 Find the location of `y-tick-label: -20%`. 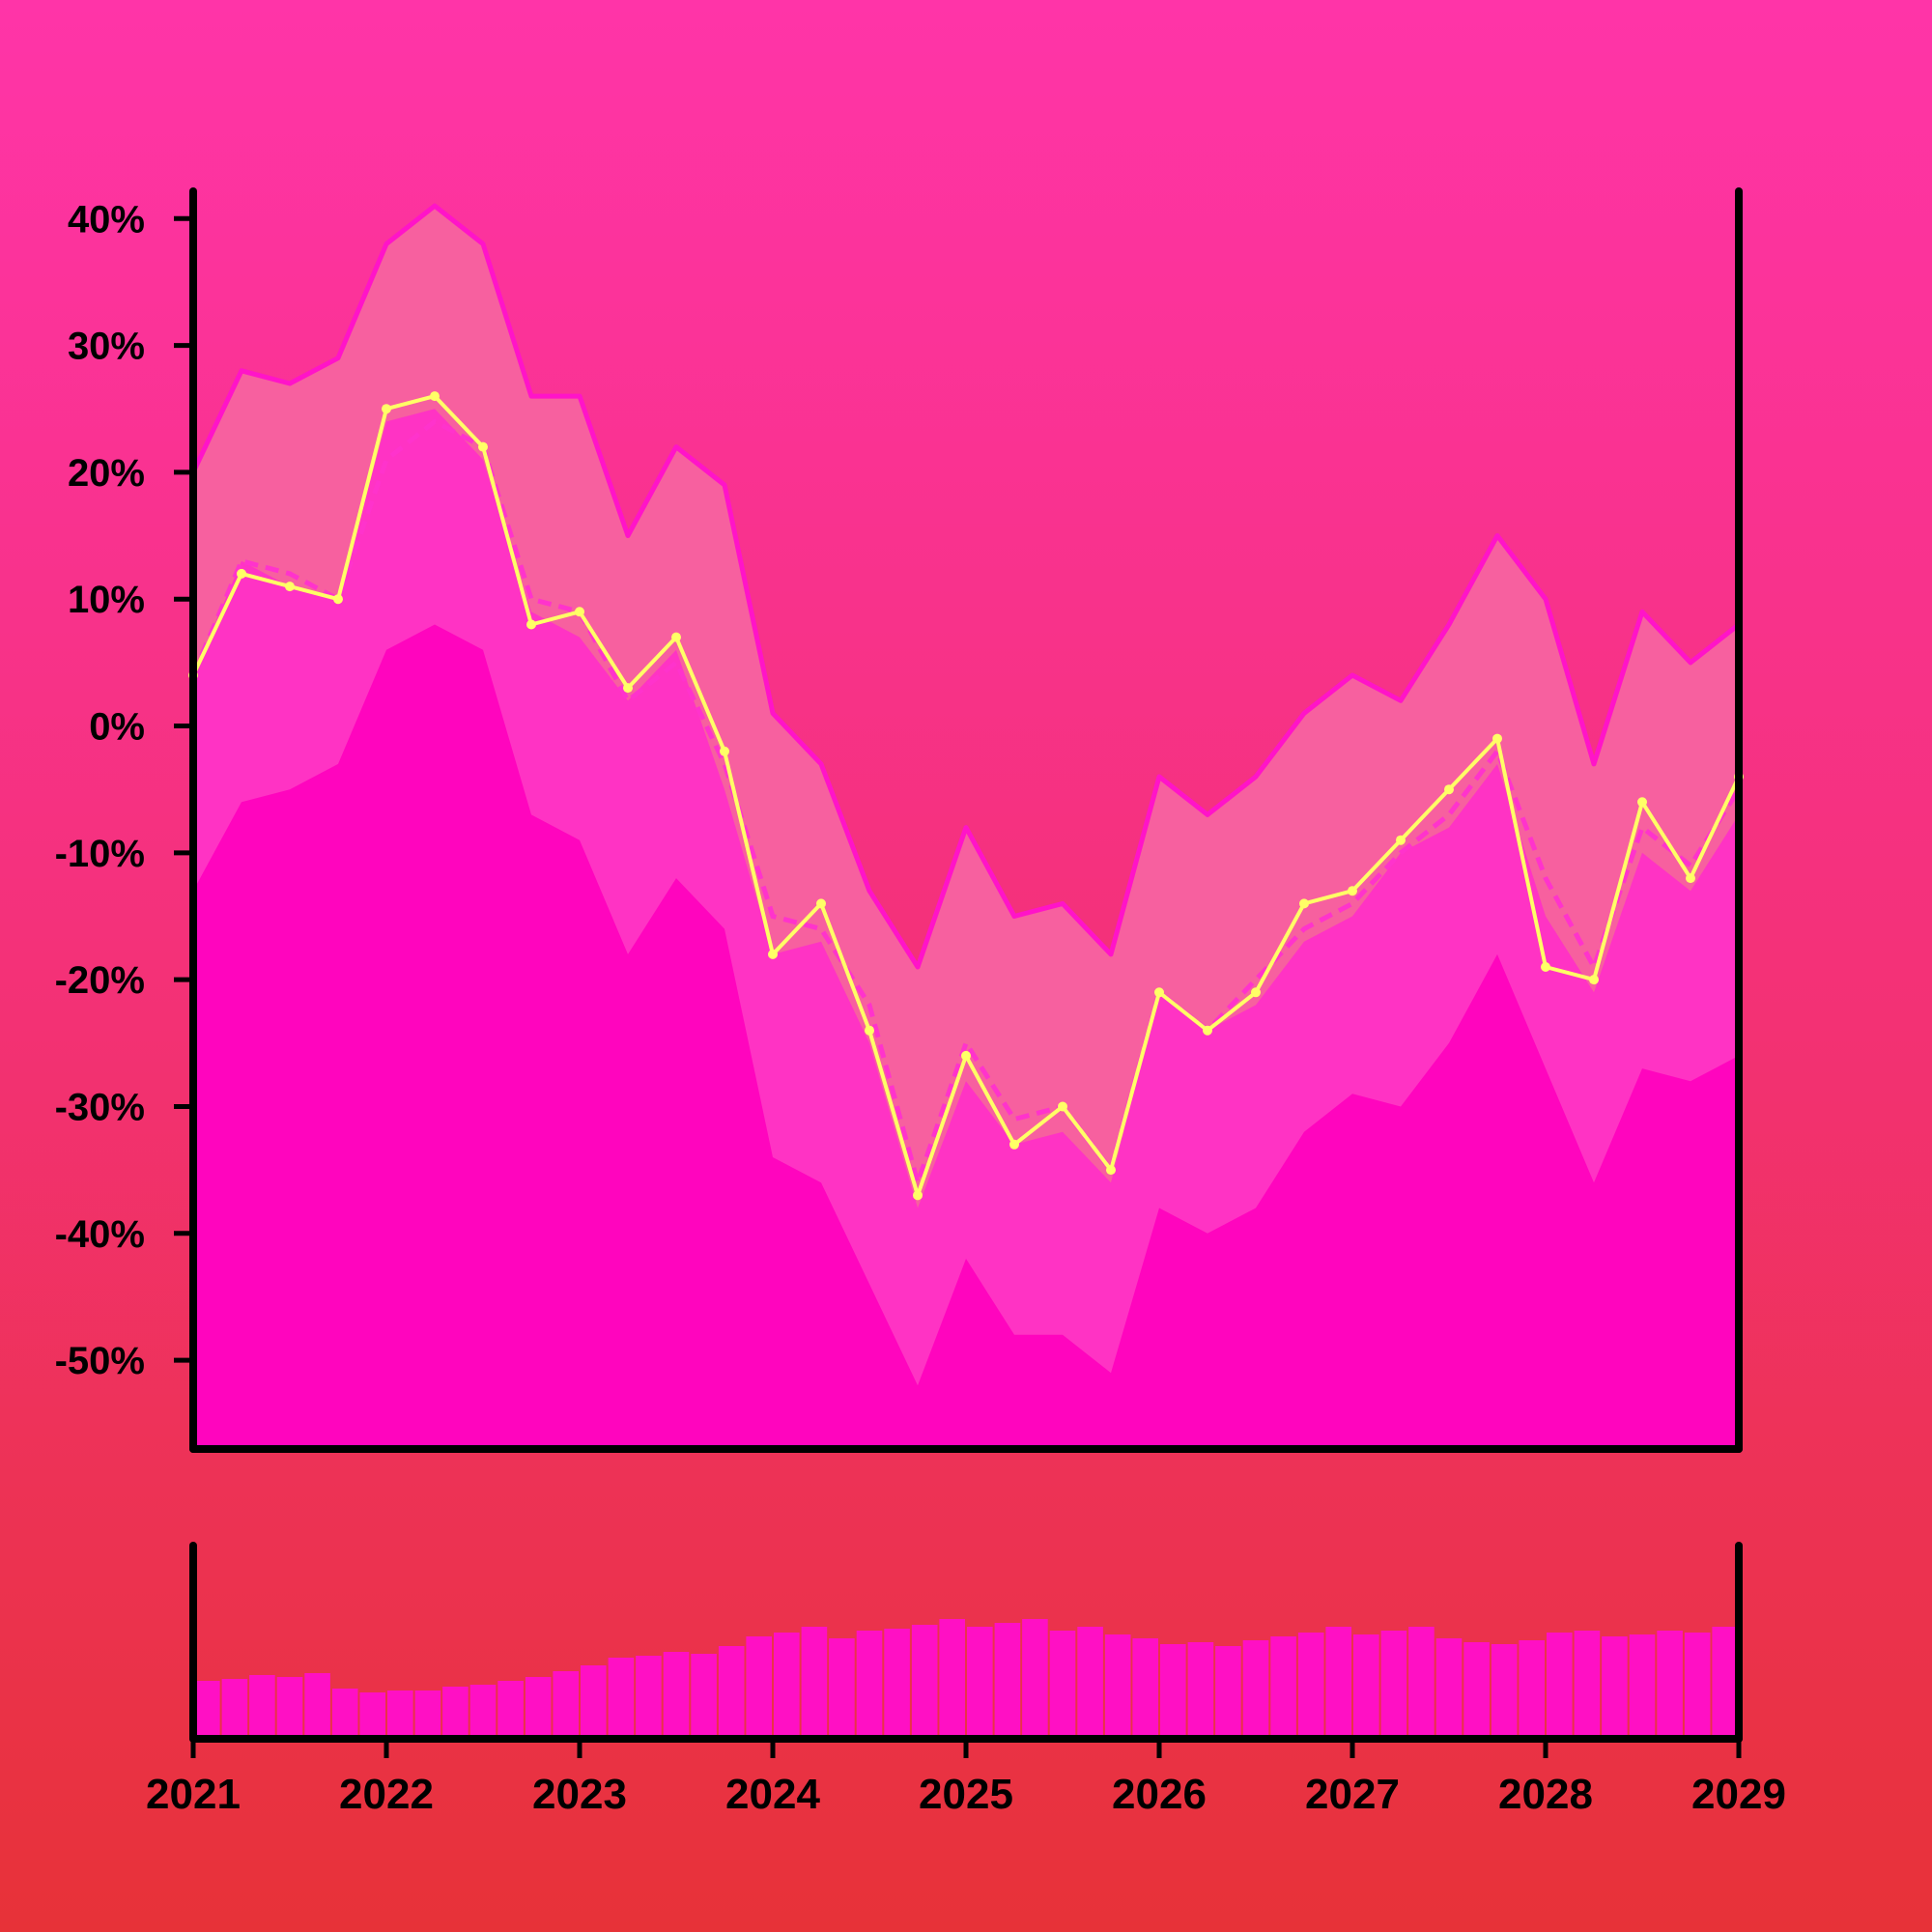

y-tick-label: -20% is located at coordinates (100, 980).